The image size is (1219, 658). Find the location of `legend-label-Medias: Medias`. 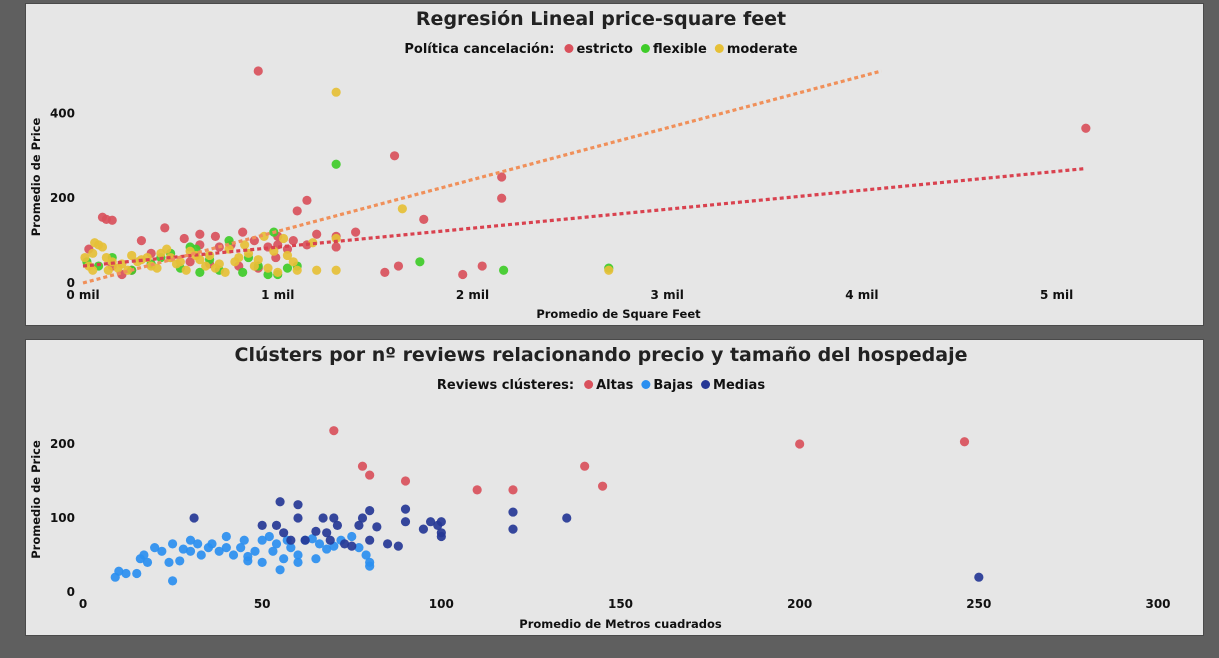

legend-label-Medias: Medias is located at coordinates (739, 385).